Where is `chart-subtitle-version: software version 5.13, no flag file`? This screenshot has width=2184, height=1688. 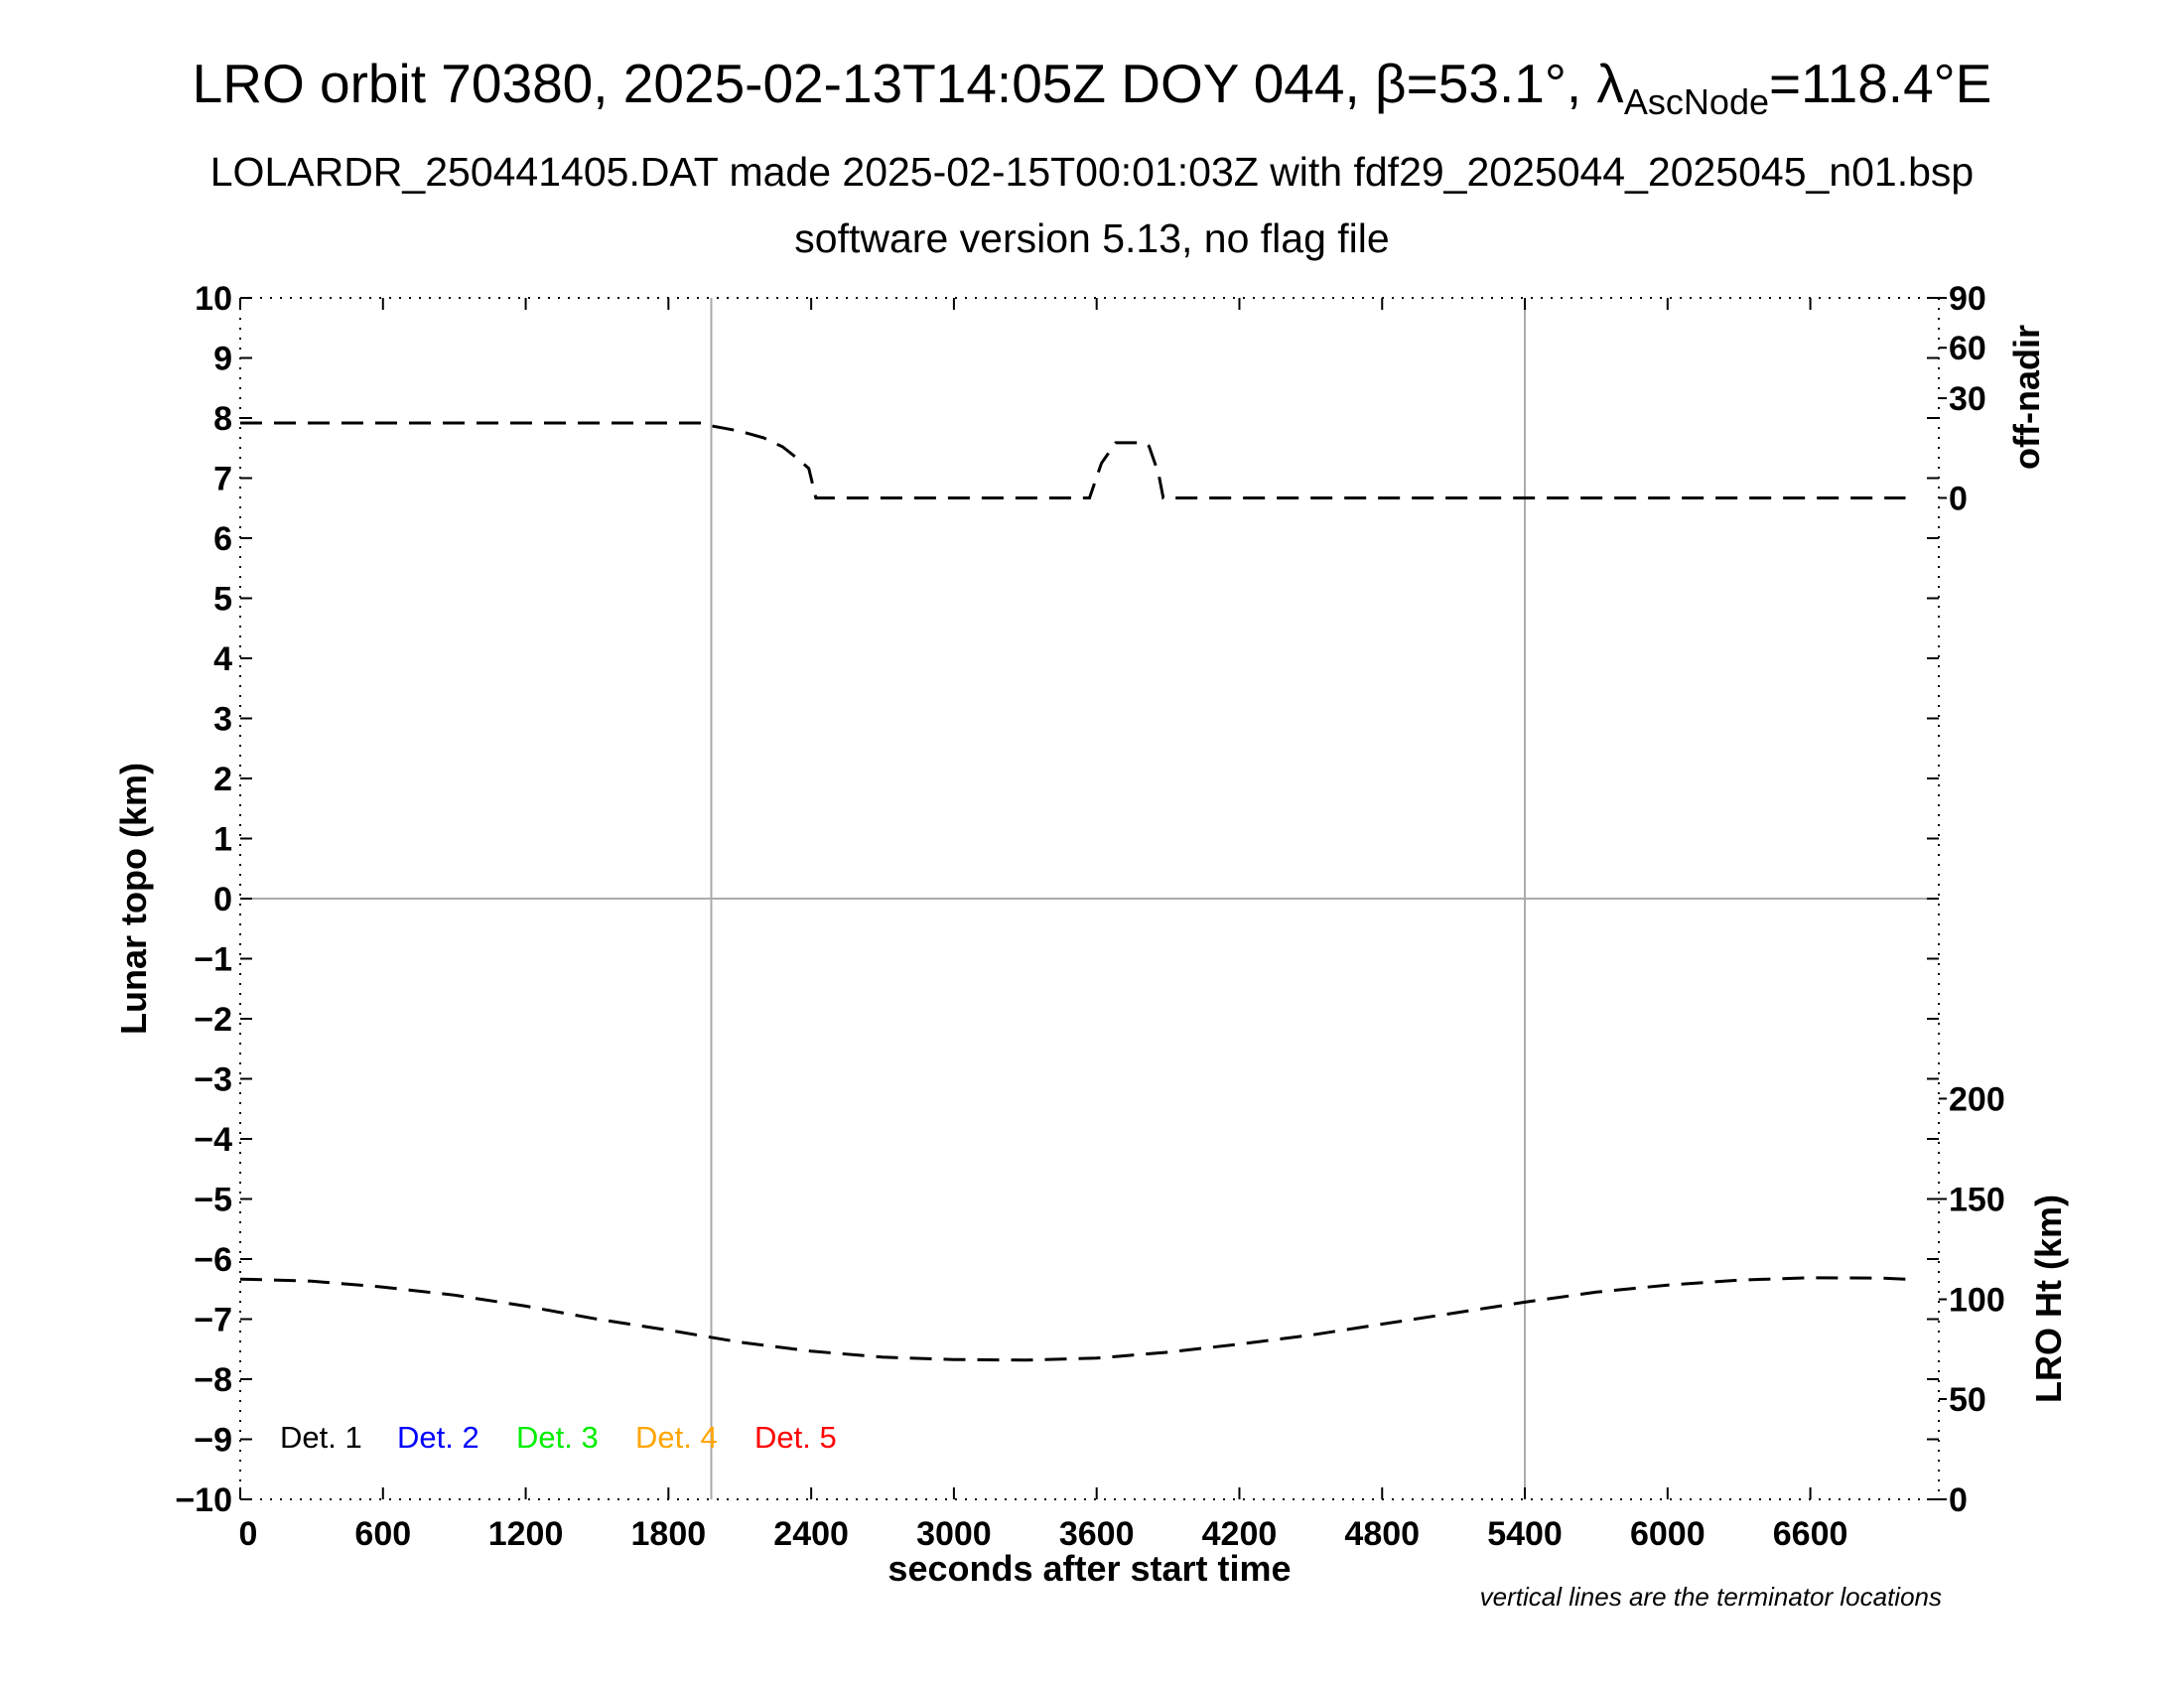
chart-subtitle-version: software version 5.13, no flag file is located at coordinates (1092, 238).